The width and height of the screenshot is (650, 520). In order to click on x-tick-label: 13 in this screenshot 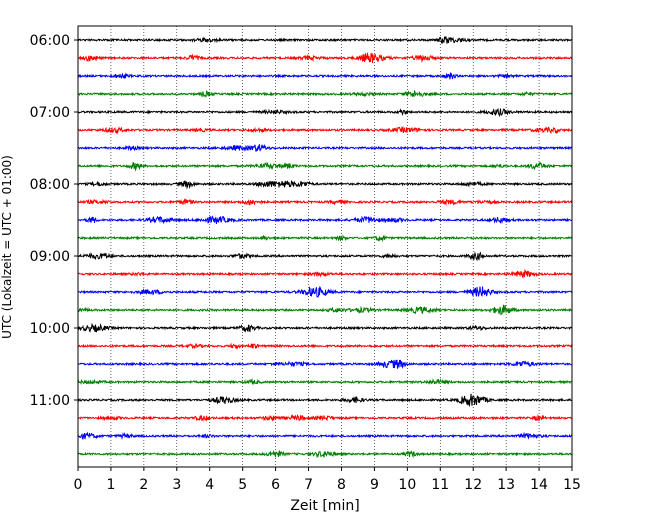, I will do `click(506, 485)`.